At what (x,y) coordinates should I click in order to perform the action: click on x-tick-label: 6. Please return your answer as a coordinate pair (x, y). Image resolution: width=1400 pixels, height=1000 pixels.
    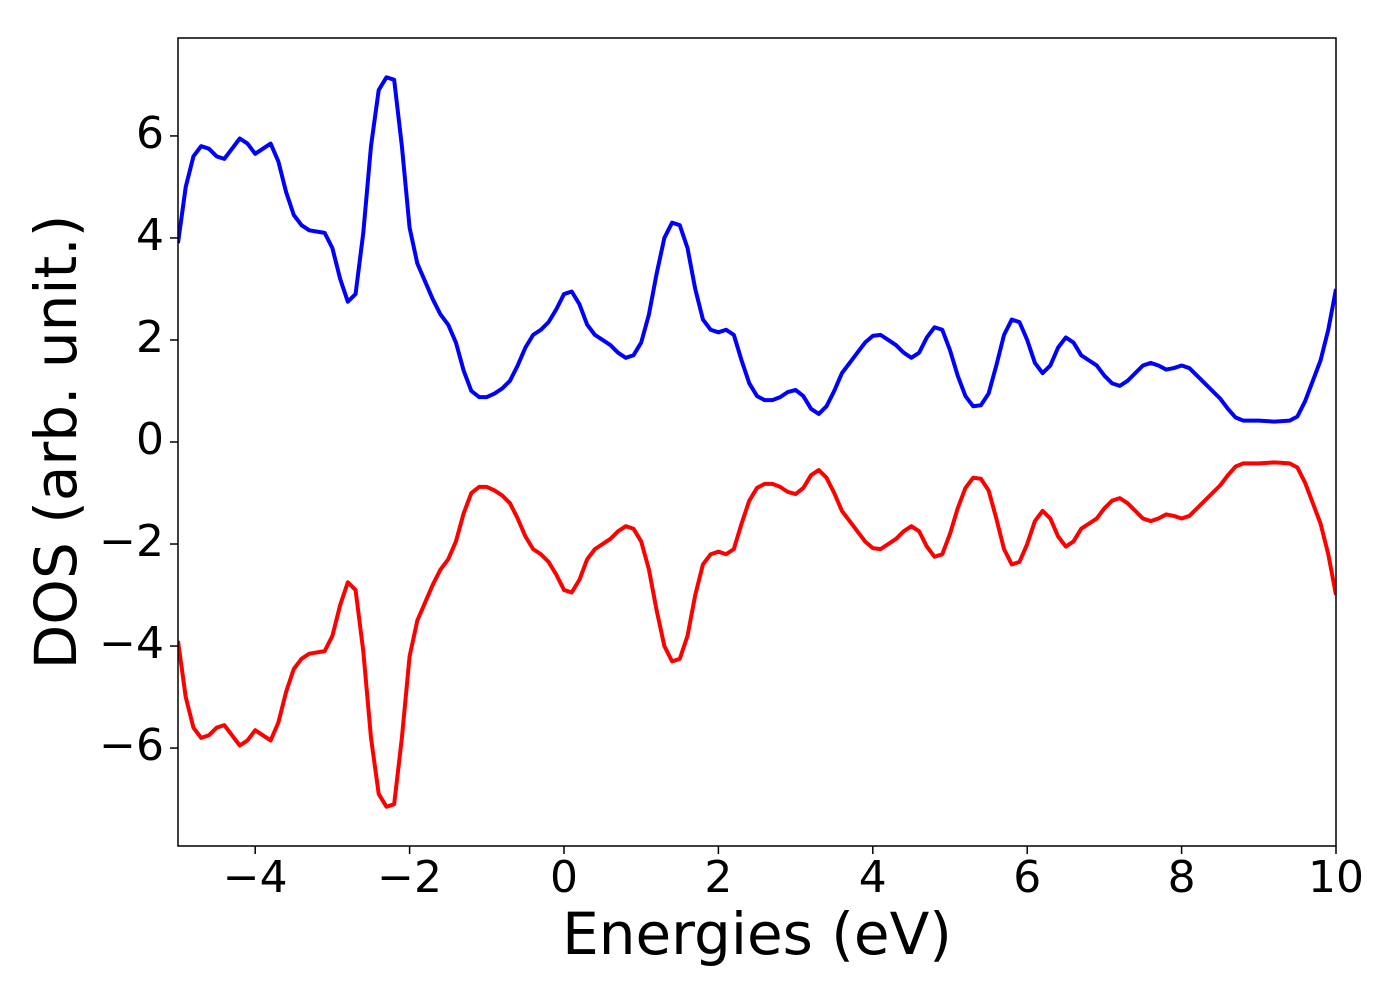
    Looking at the image, I should click on (1027, 877).